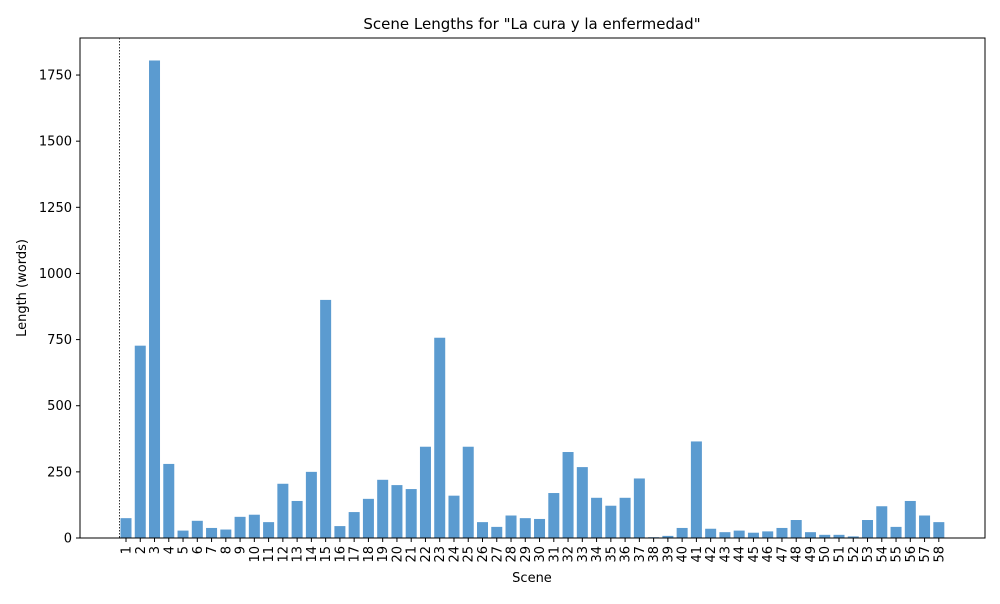  Describe the element at coordinates (412, 554) in the screenshot. I see `x-tick-label: 21` at that location.